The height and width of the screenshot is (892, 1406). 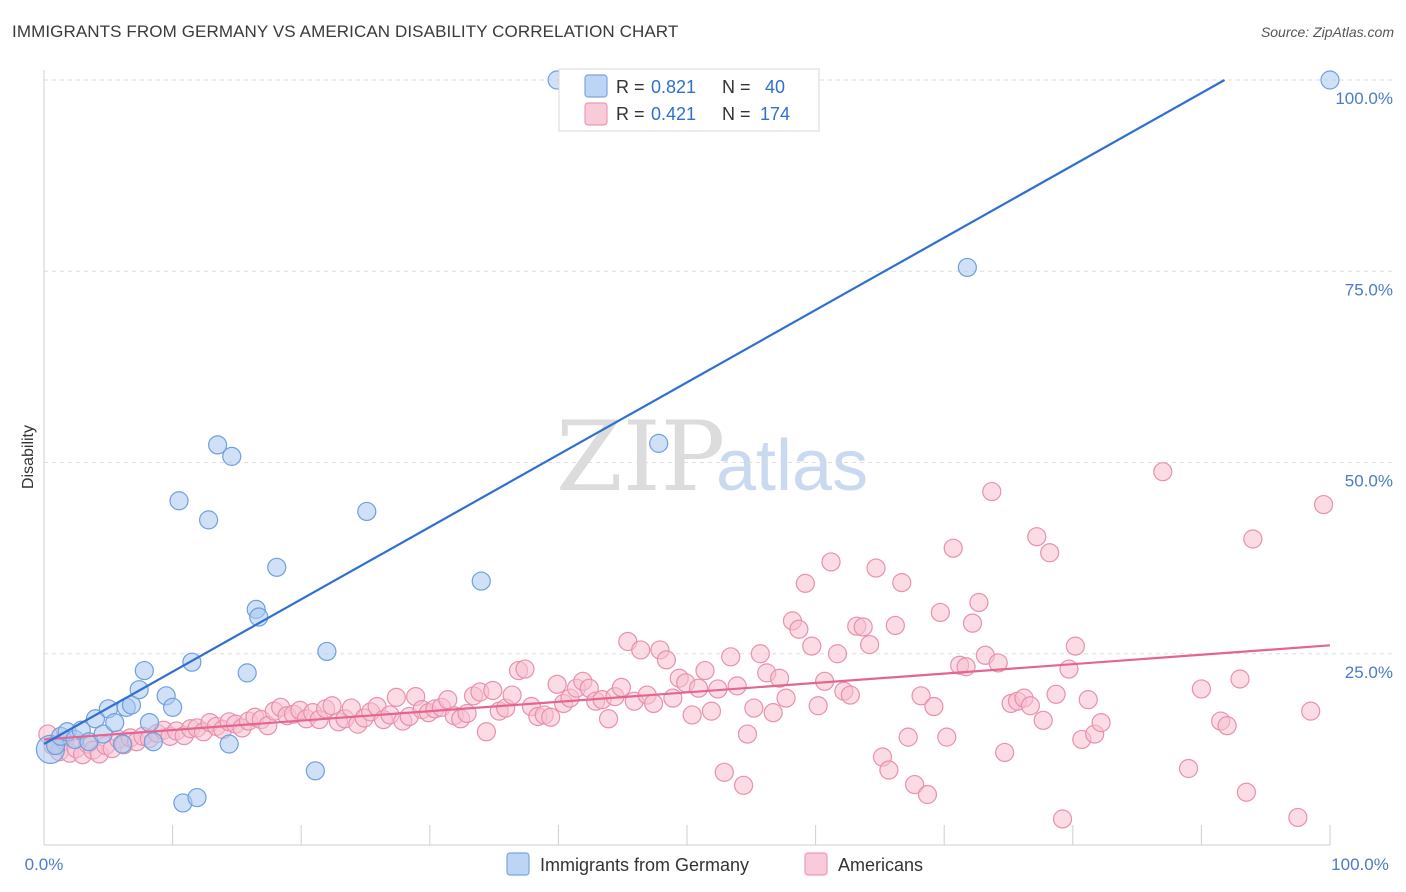 I want to click on legend-r-label-2: R =, so click(x=630, y=114).